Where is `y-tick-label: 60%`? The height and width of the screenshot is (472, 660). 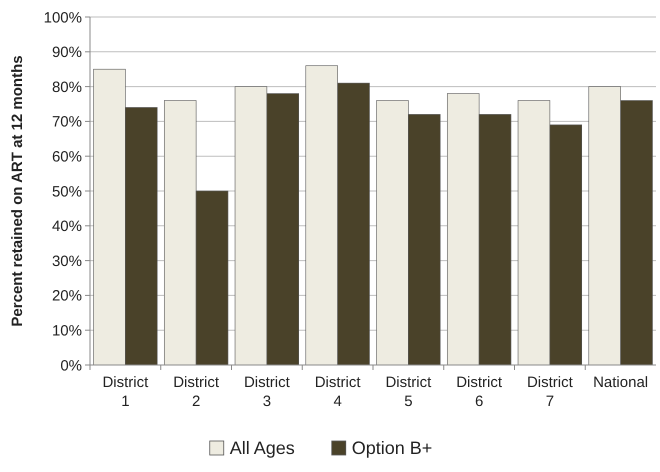
y-tick-label: 60% is located at coordinates (67, 157).